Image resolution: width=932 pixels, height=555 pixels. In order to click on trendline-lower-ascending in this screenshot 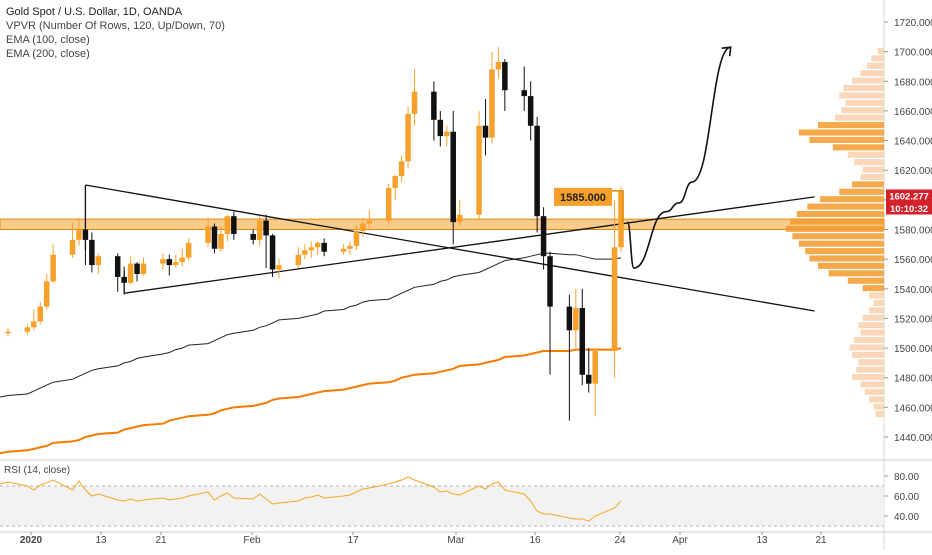, I will do `click(469, 245)`.